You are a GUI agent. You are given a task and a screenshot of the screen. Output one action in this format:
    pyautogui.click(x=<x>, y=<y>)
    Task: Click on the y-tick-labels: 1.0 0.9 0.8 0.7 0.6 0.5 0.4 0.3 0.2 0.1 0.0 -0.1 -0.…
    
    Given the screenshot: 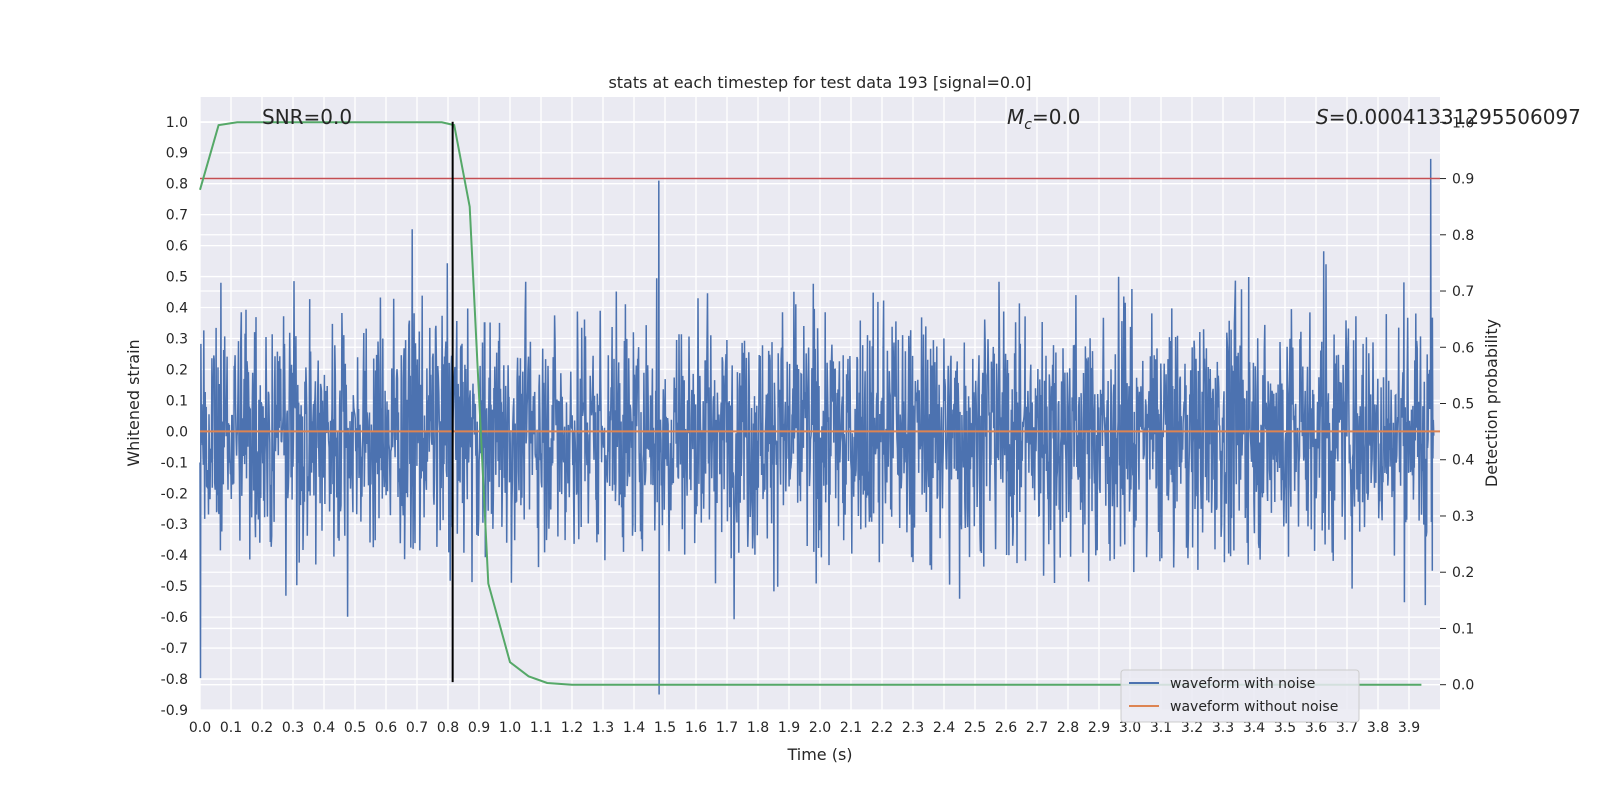 What is the action you would take?
    pyautogui.click(x=174, y=417)
    